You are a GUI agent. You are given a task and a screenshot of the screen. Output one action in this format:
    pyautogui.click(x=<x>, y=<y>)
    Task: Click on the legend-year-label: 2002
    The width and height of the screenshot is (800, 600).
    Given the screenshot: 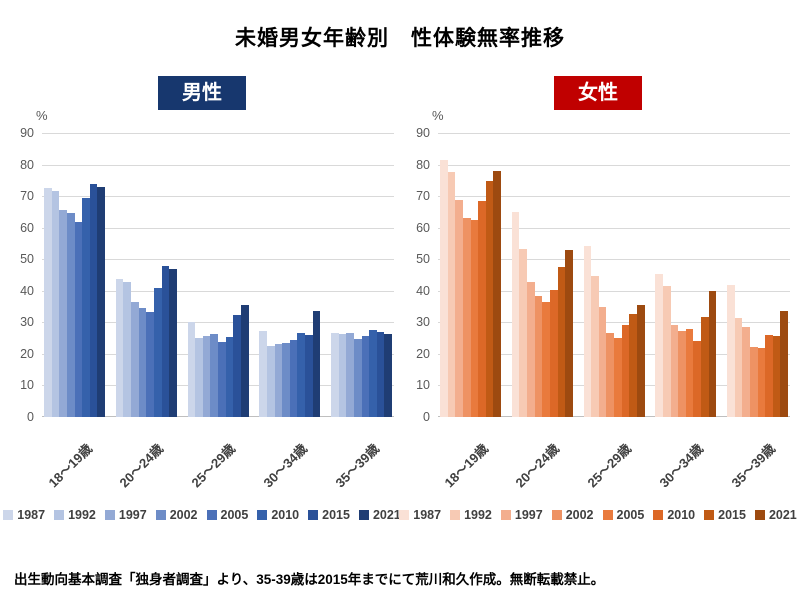 What is the action you would take?
    pyautogui.click(x=183, y=515)
    